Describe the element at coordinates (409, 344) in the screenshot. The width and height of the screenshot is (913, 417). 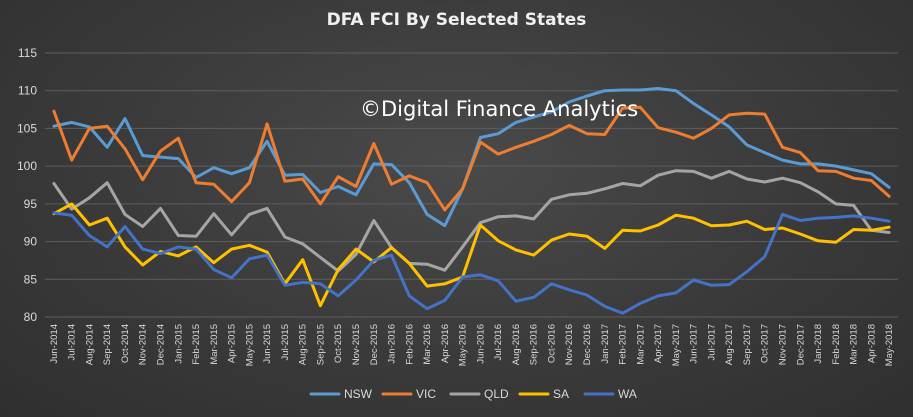
I see `x-tick-label: Feb-2016` at that location.